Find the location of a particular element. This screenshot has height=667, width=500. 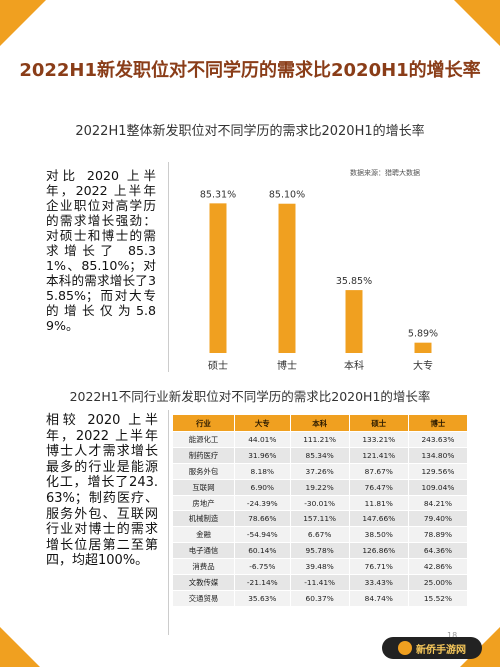

table-cell: 111.21% is located at coordinates (319, 439).